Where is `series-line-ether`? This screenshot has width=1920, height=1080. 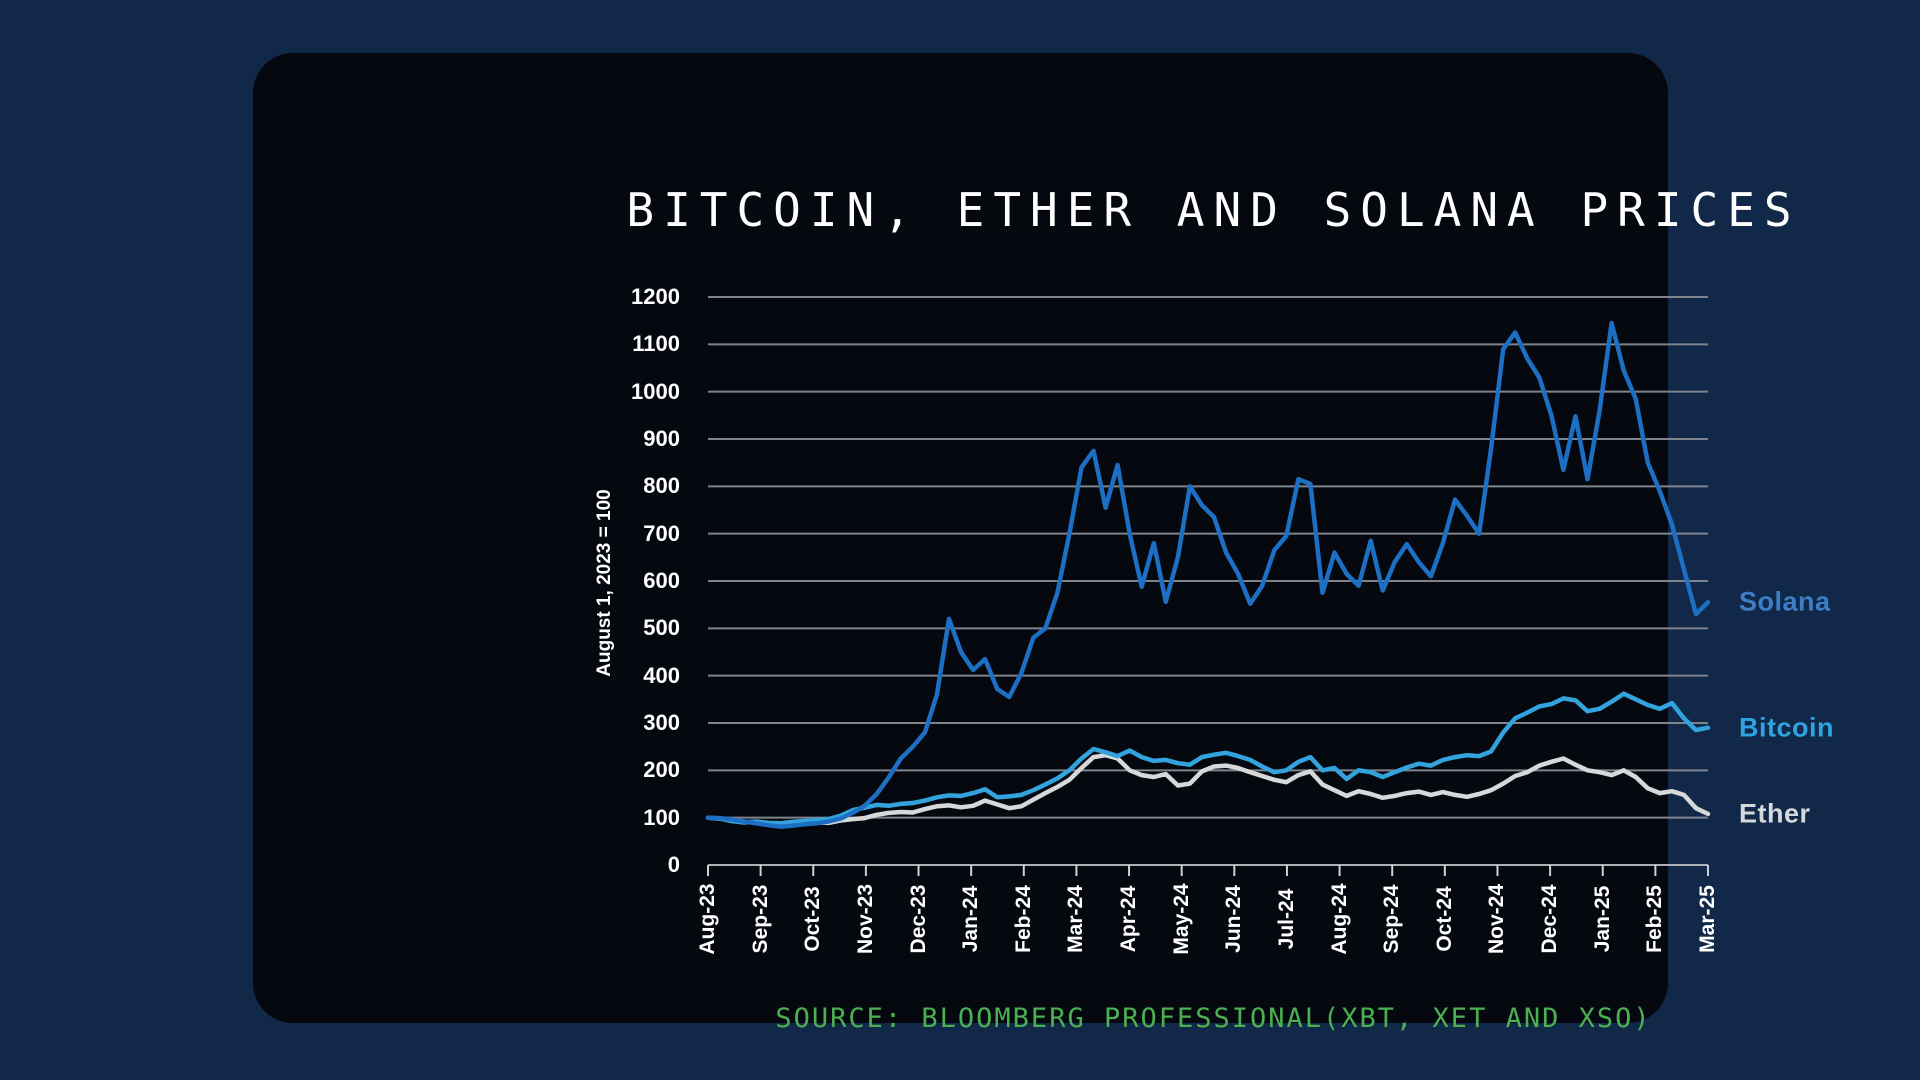 series-line-ether is located at coordinates (1208, 790).